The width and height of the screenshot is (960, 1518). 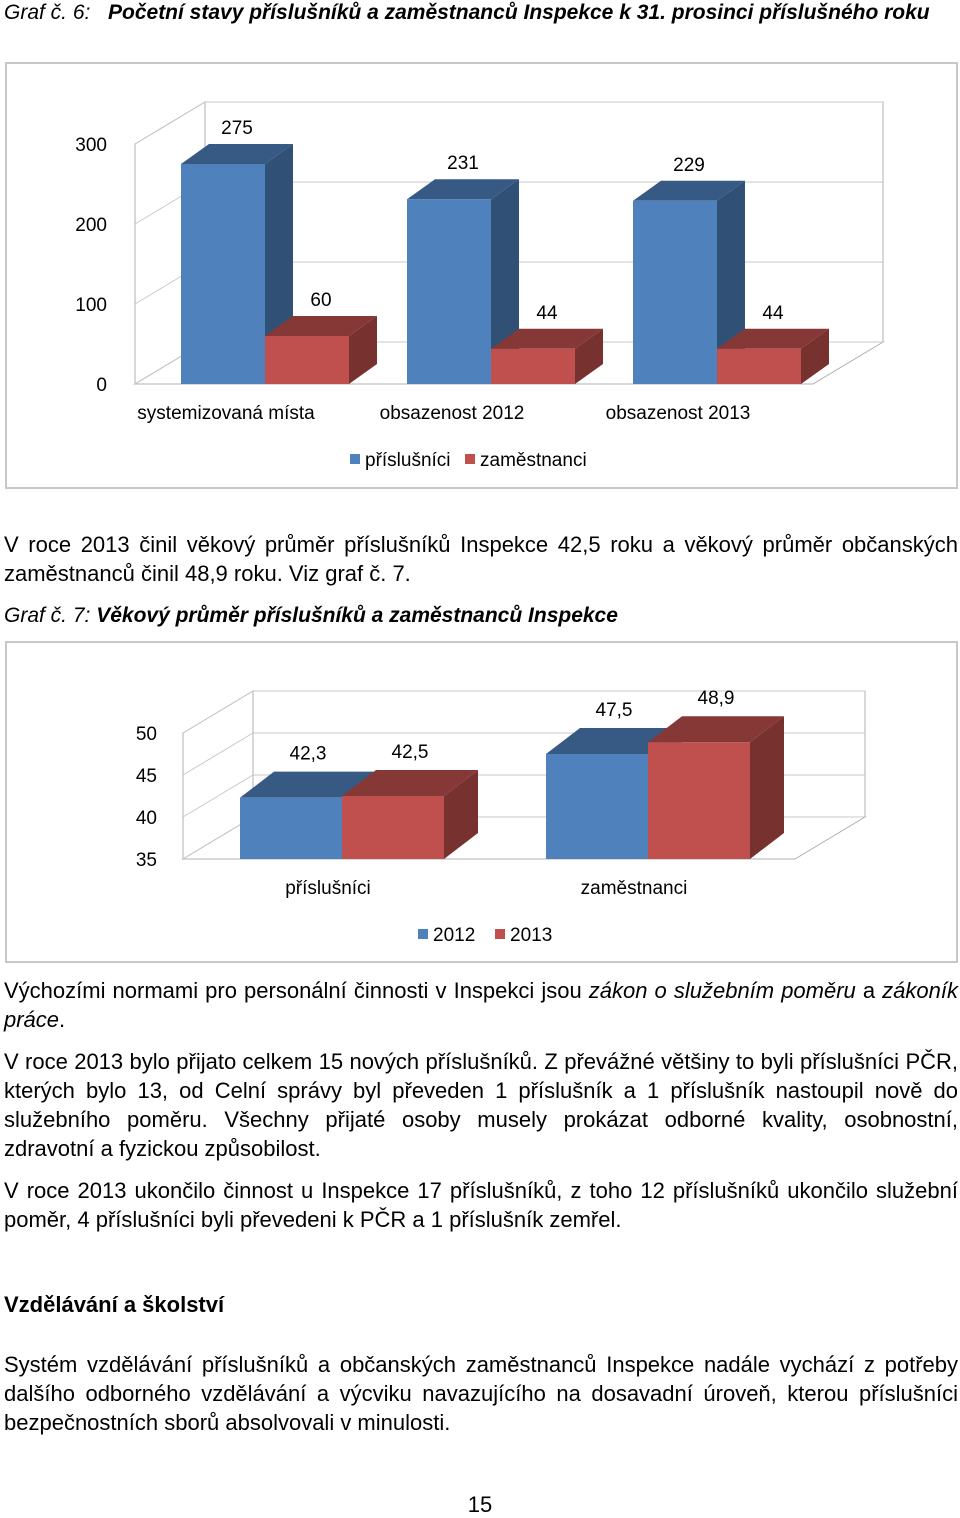 I want to click on norms-labour-code: zákoník práce, so click(x=481, y=1005).